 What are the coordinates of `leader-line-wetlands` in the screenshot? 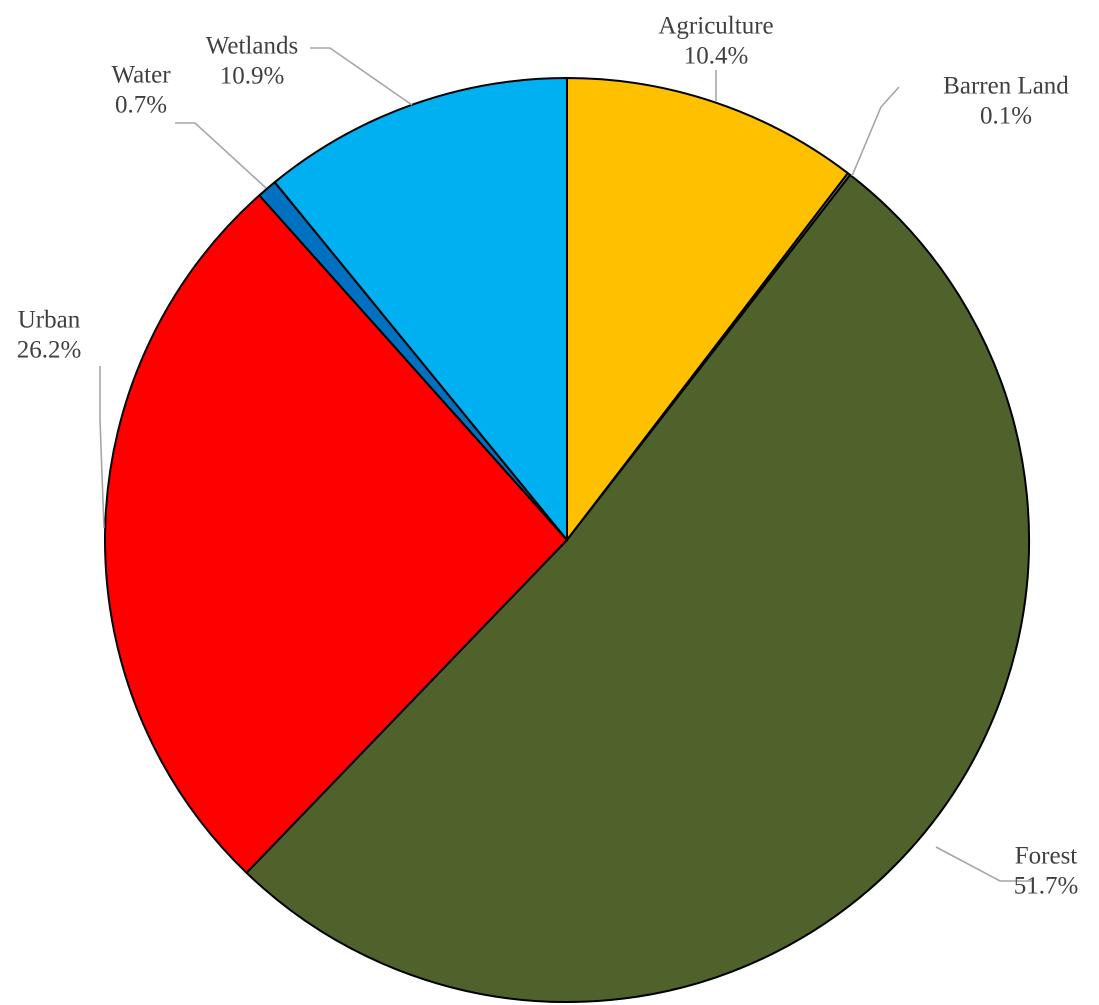 It's located at (361, 76).